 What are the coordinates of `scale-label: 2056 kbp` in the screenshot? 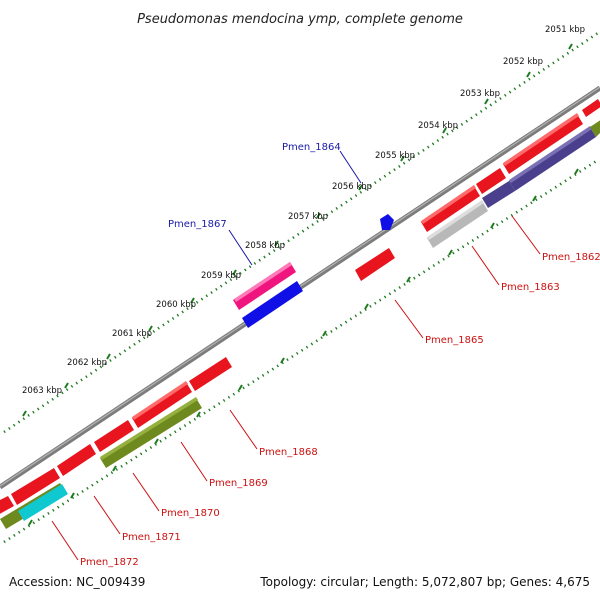 It's located at (352, 187).